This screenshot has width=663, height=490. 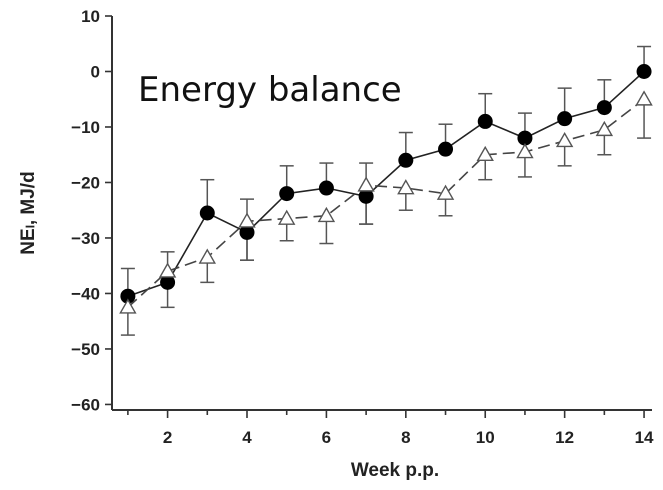 I want to click on x-tick-label: 14, so click(x=644, y=437).